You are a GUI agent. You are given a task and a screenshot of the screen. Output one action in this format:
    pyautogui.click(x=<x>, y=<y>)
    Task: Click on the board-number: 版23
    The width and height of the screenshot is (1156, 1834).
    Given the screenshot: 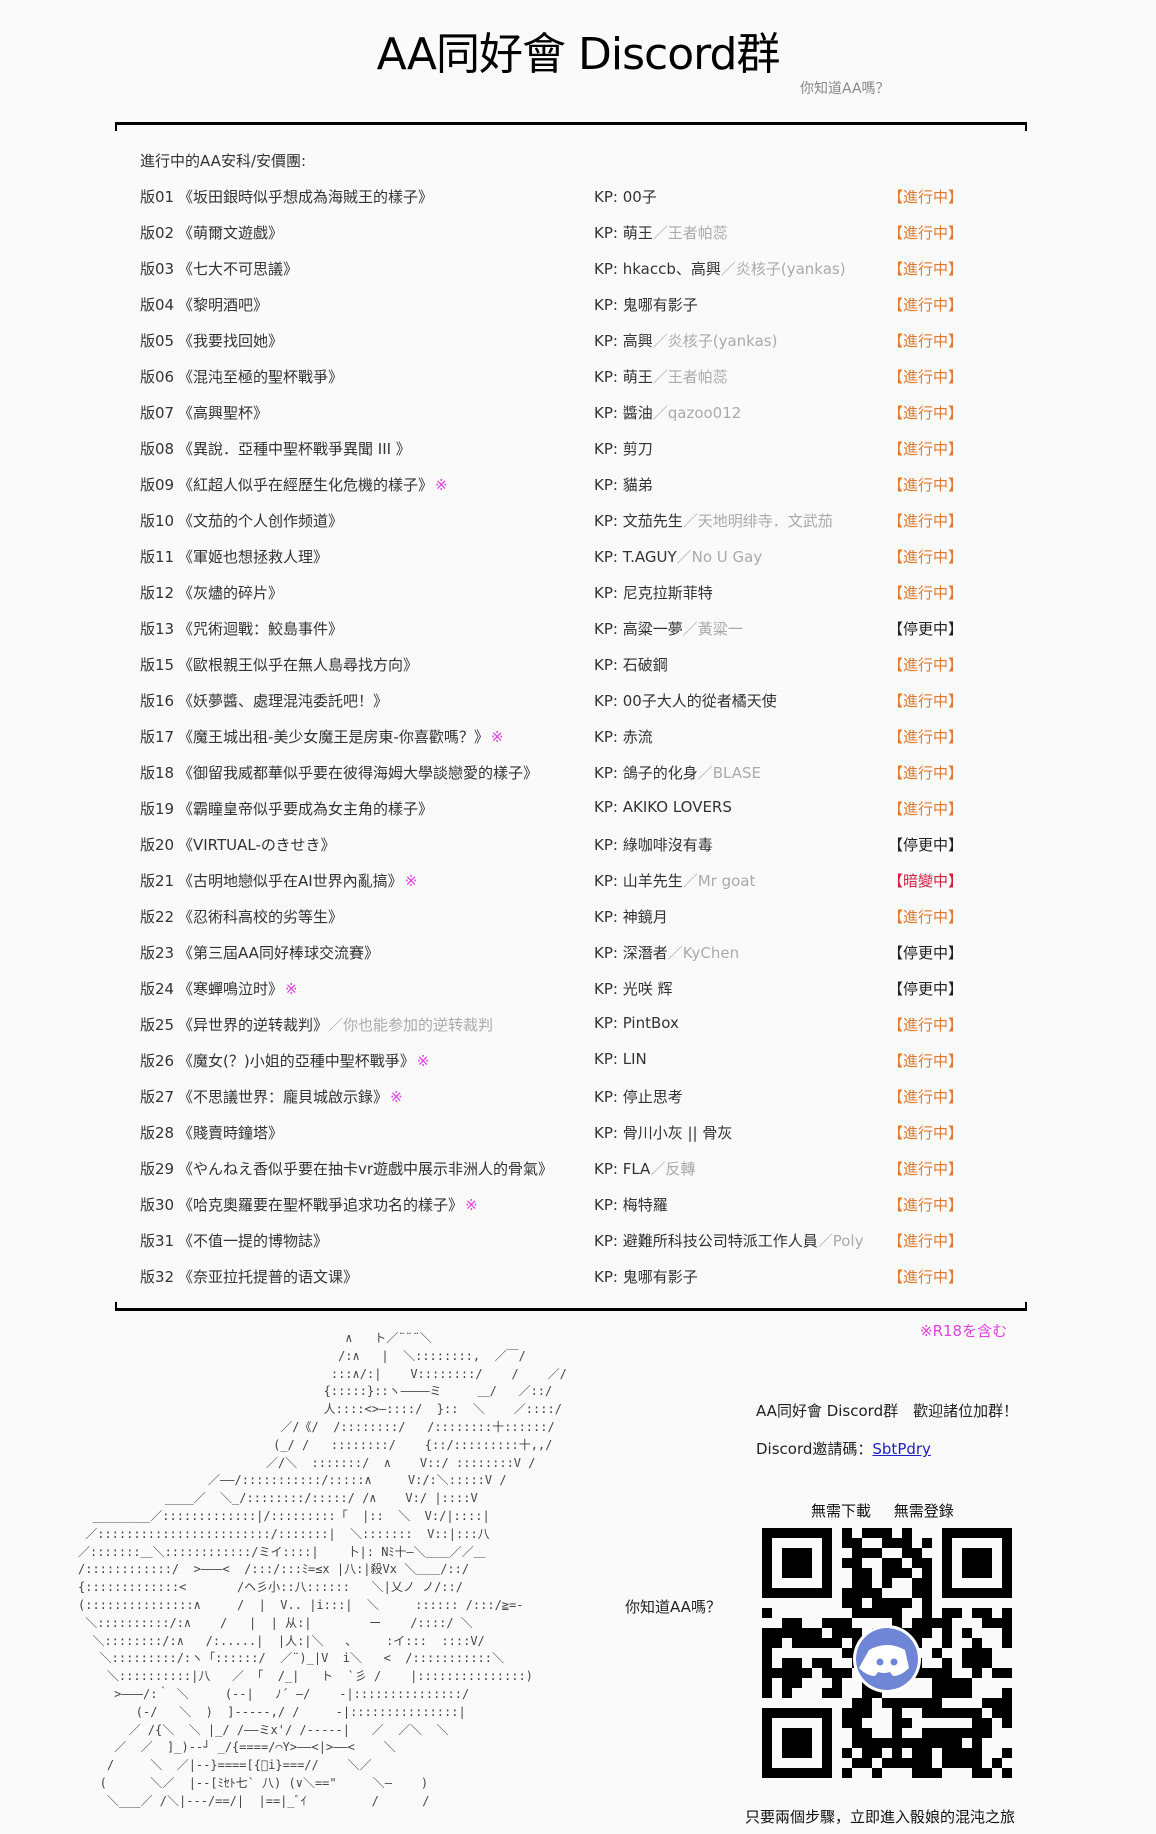 What is the action you would take?
    pyautogui.click(x=157, y=953)
    